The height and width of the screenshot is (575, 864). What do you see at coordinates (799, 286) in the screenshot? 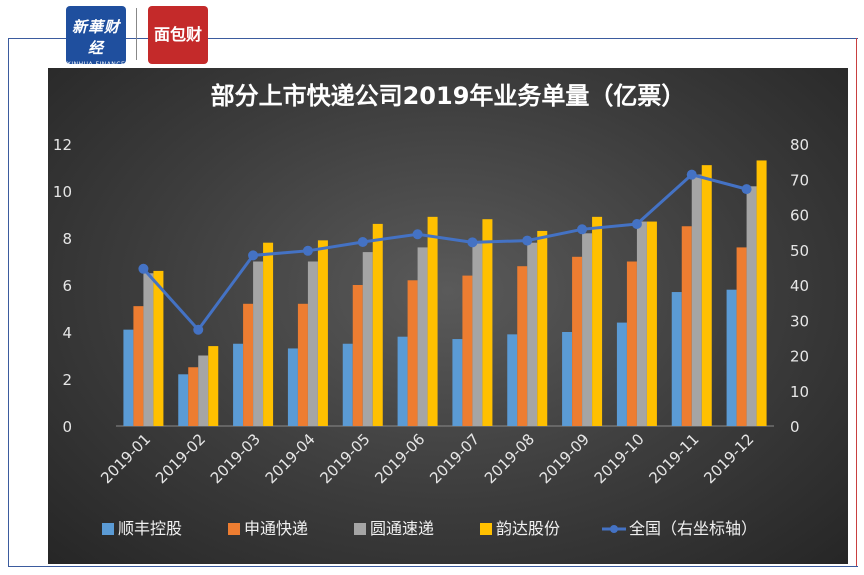
I see `y-right-tick-label: 40` at bounding box center [799, 286].